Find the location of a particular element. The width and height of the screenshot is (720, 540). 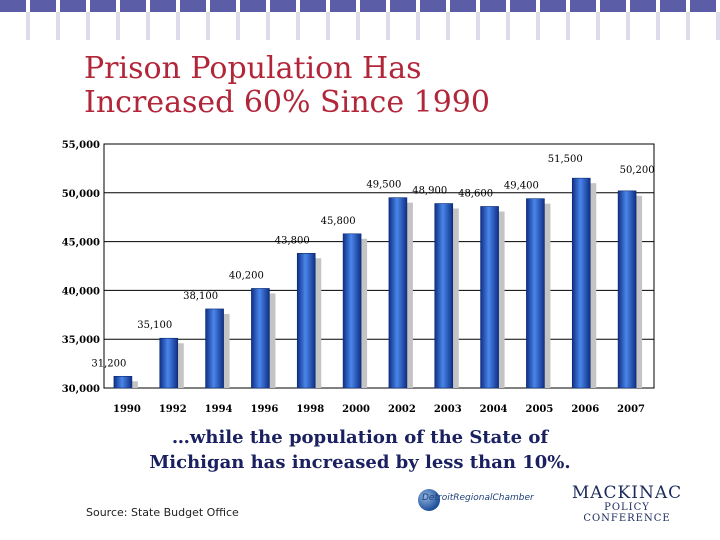

subtitle-line-1: …while the population of the State of is located at coordinates (360, 437).